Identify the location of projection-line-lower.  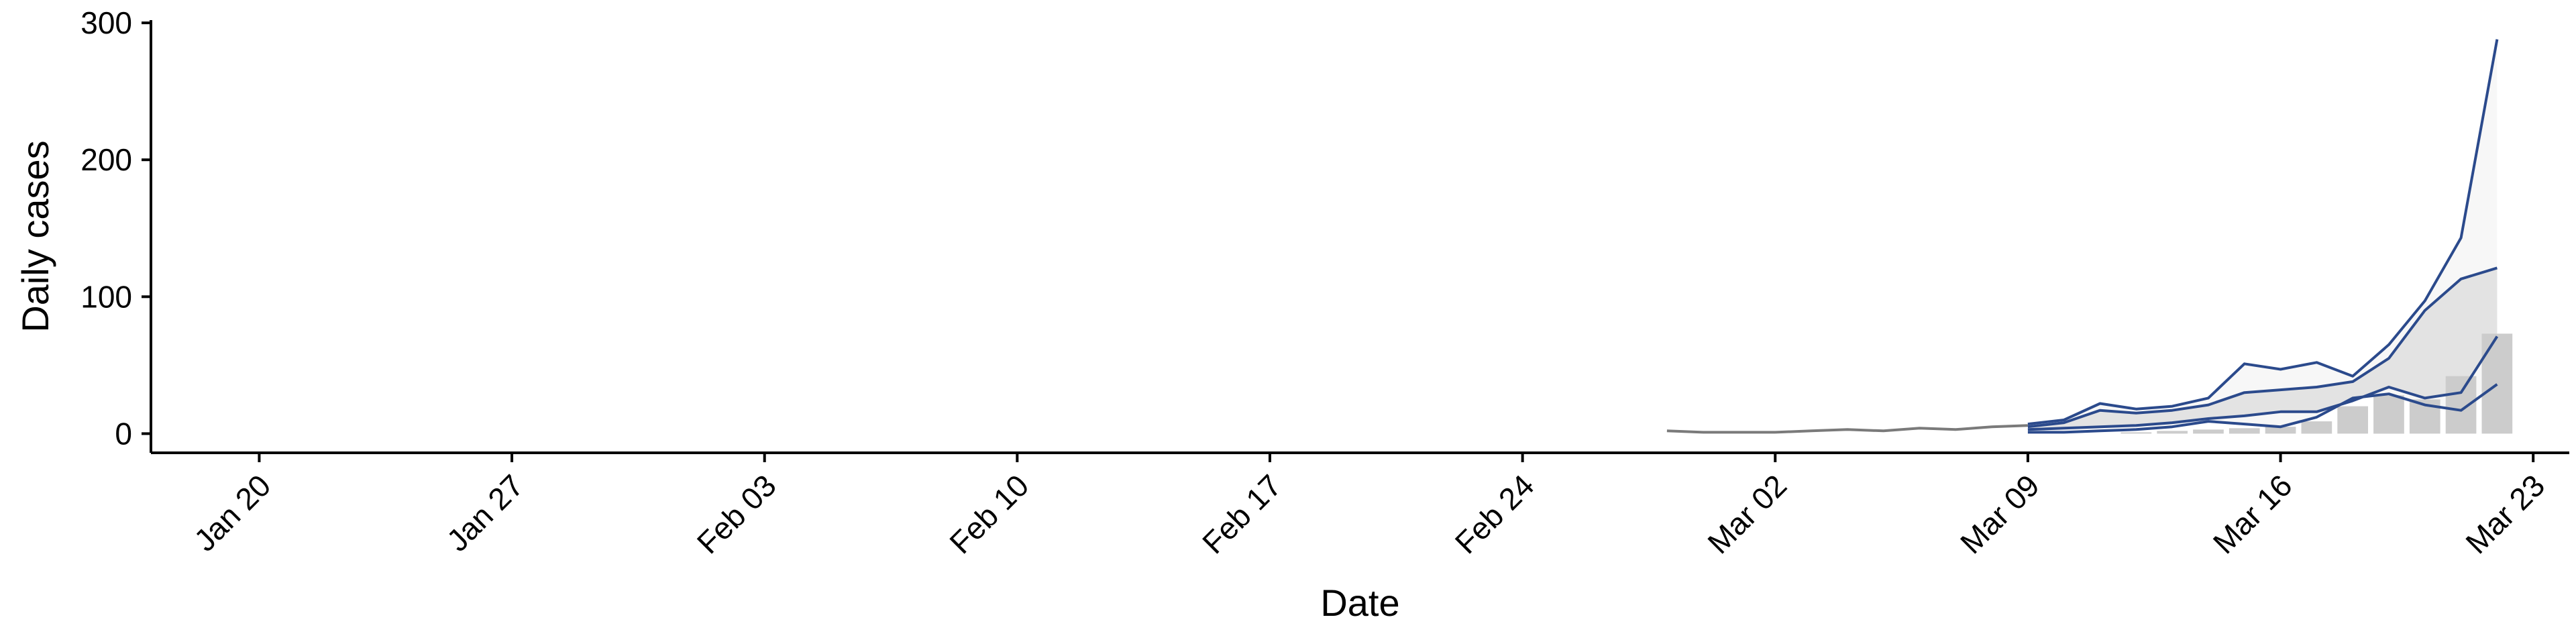
(2262, 408).